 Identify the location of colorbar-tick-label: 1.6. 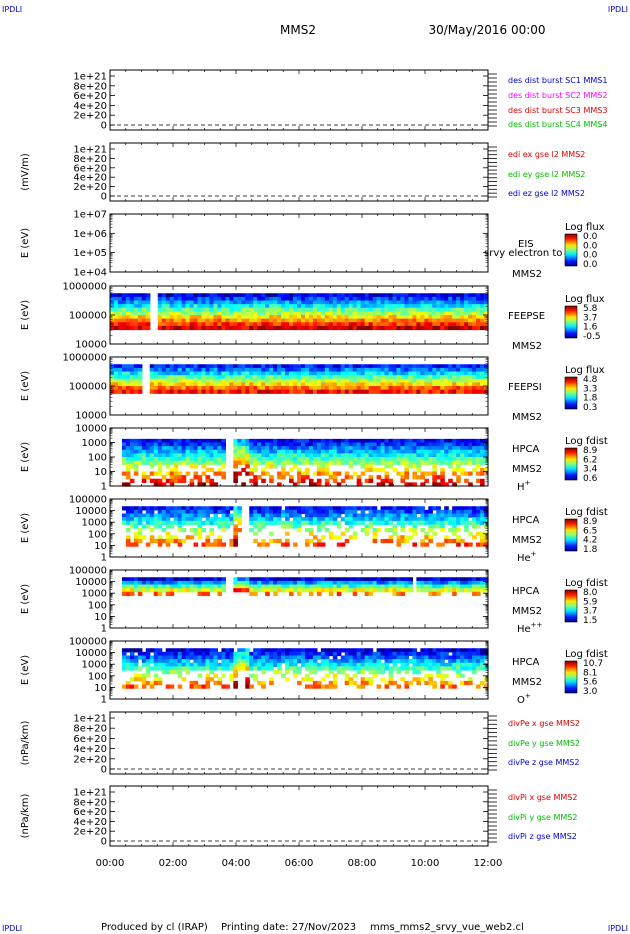
(590, 328).